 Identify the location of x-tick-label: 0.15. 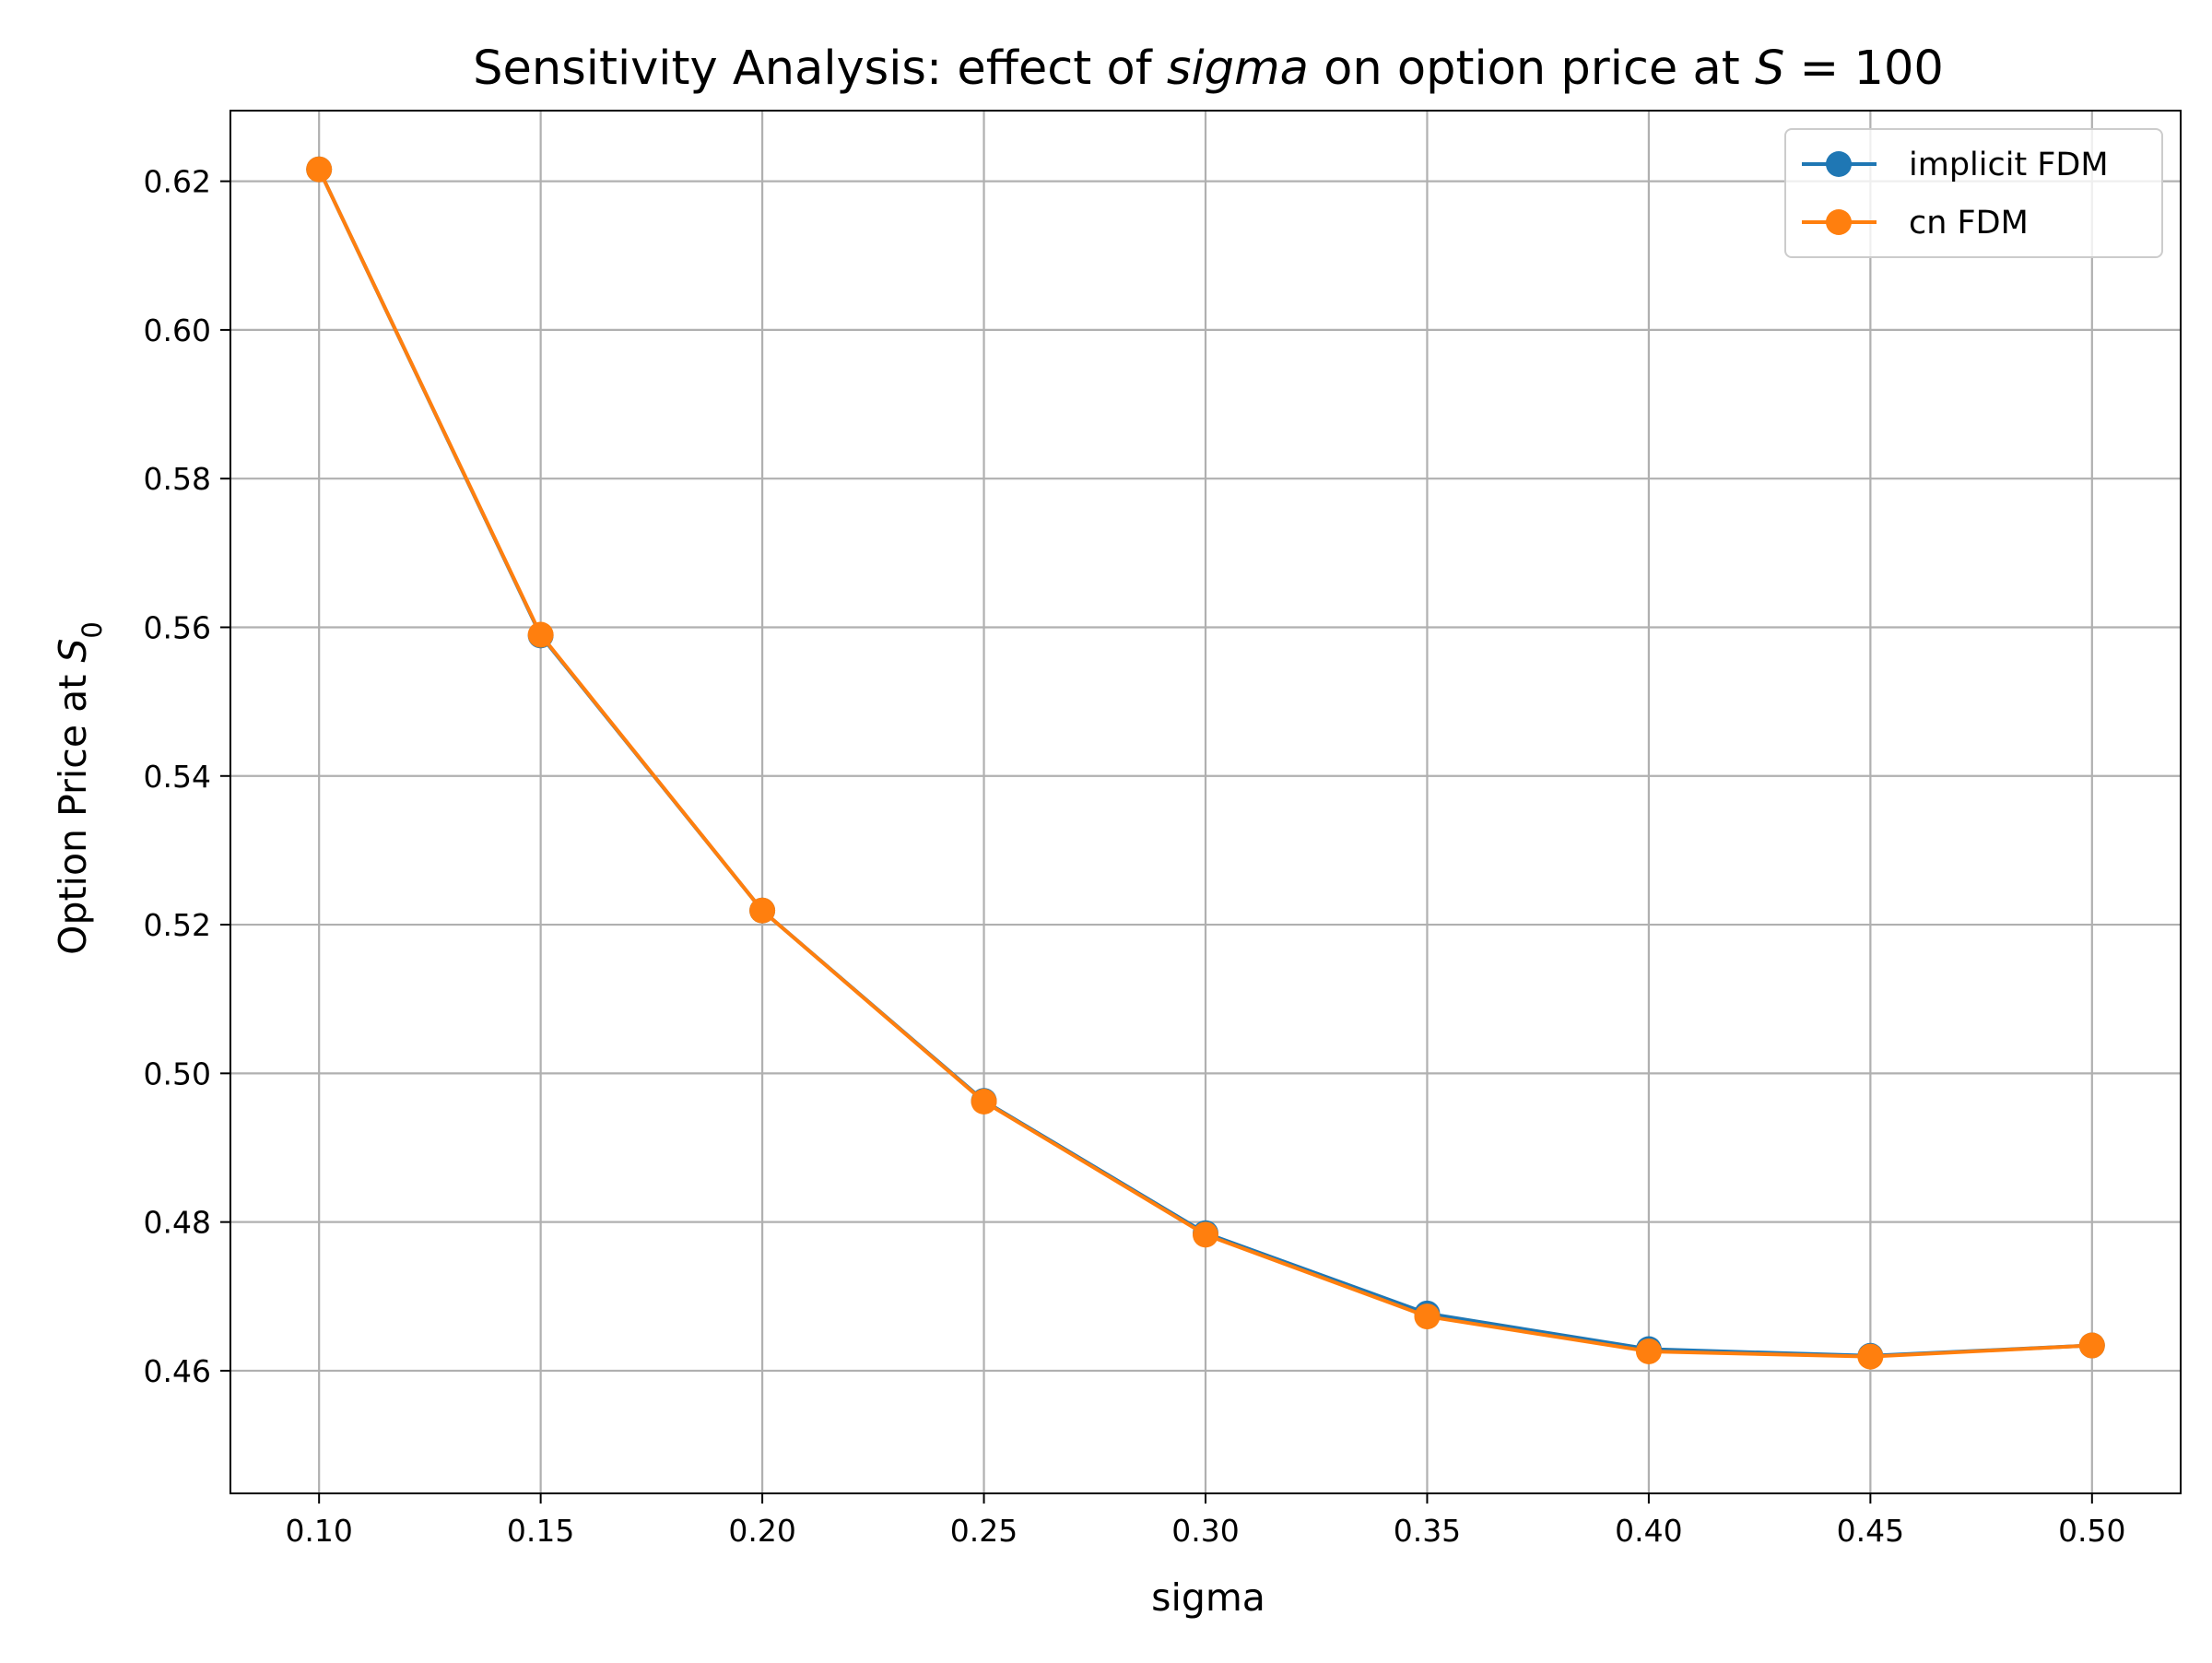
(540, 1531).